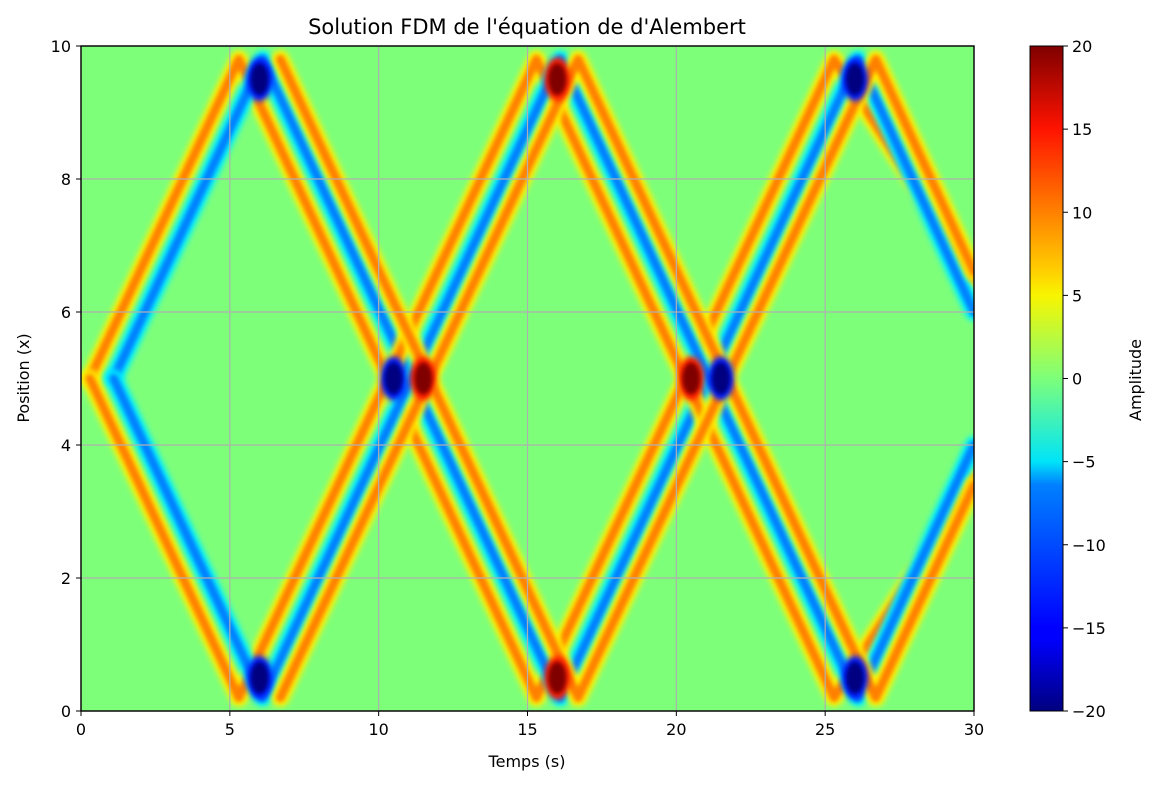  I want to click on colorbar-tick-label-4: 0, so click(1077, 379).